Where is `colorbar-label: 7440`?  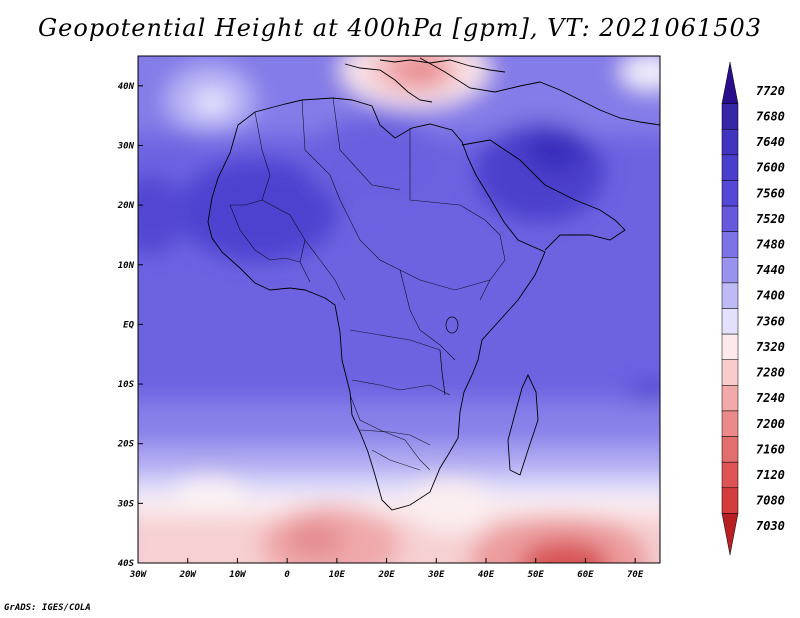 colorbar-label: 7440 is located at coordinates (770, 270).